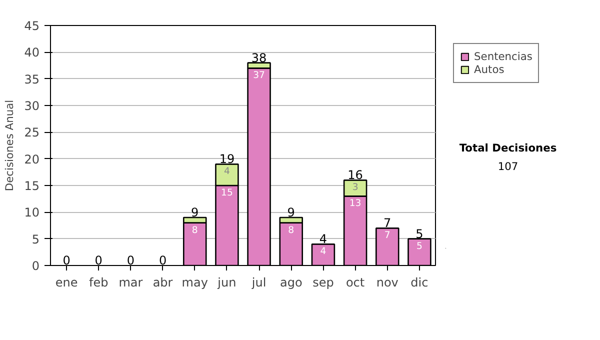 The image size is (600, 340). I want to click on x-tick-label: mar, so click(130, 283).